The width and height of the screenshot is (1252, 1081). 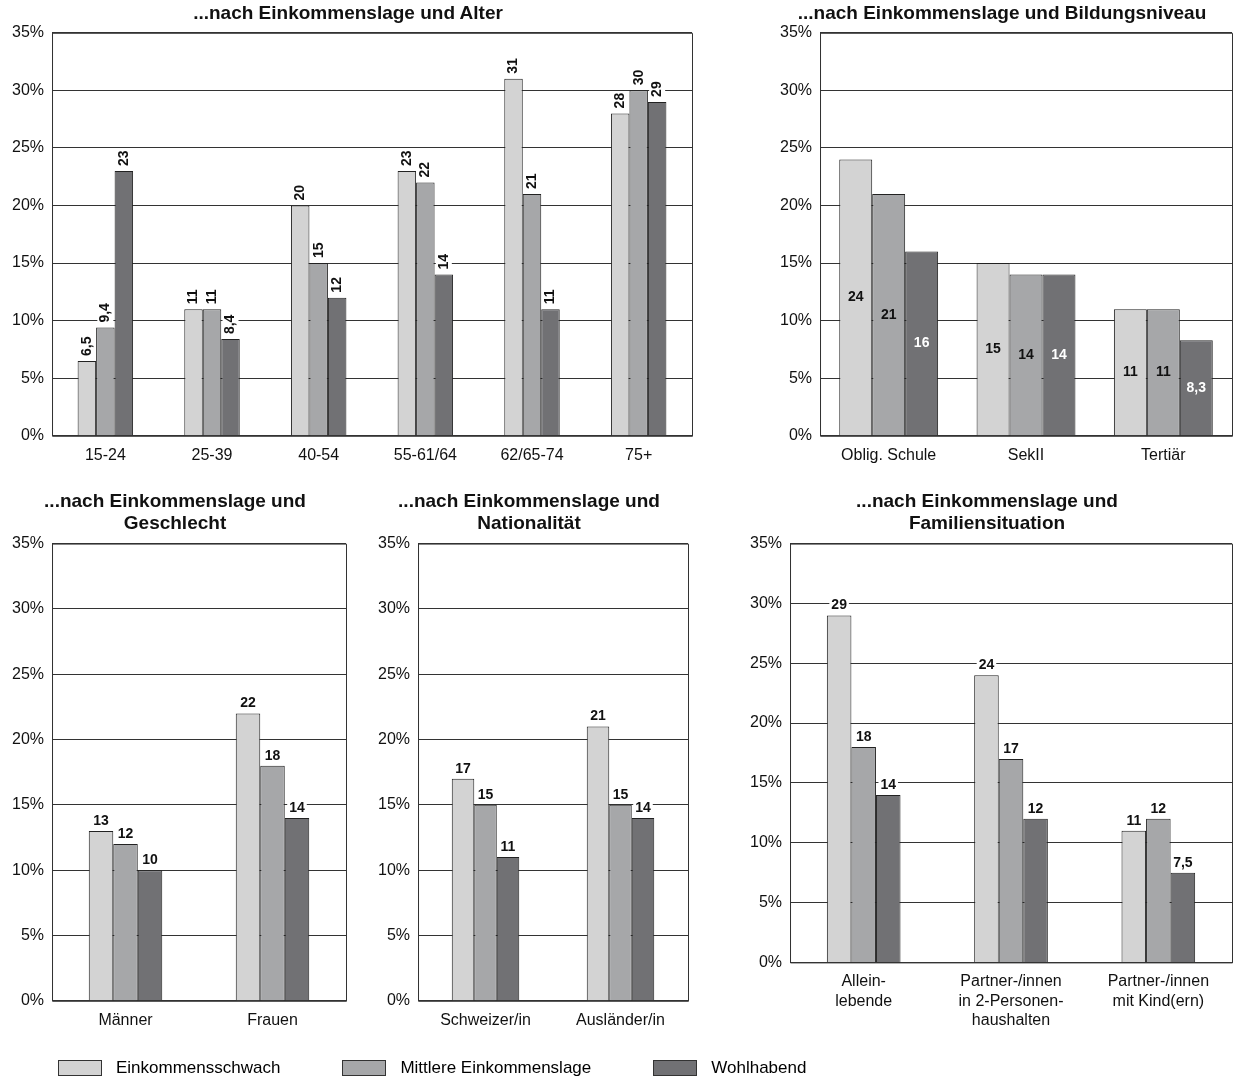 I want to click on data-label: 8,3, so click(x=1196, y=386).